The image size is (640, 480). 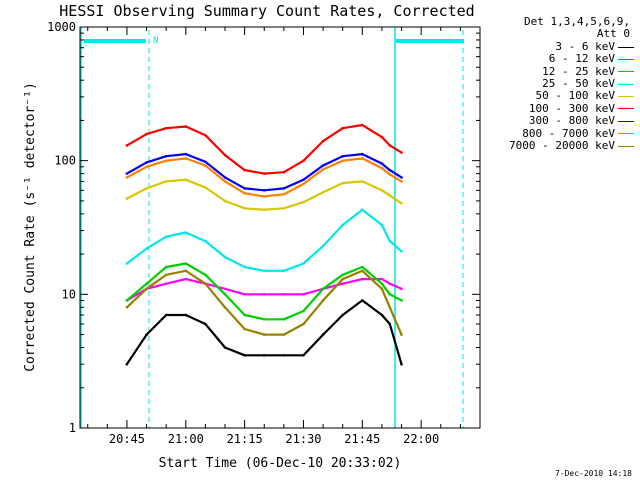 I want to click on legend-header-2: Att 0, so click(x=613, y=34).